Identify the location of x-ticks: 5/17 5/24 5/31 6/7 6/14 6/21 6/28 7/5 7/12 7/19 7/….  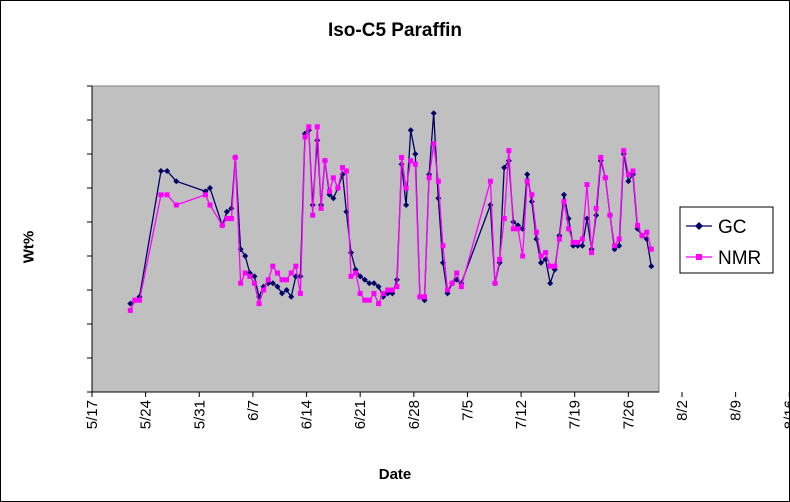
(437, 410).